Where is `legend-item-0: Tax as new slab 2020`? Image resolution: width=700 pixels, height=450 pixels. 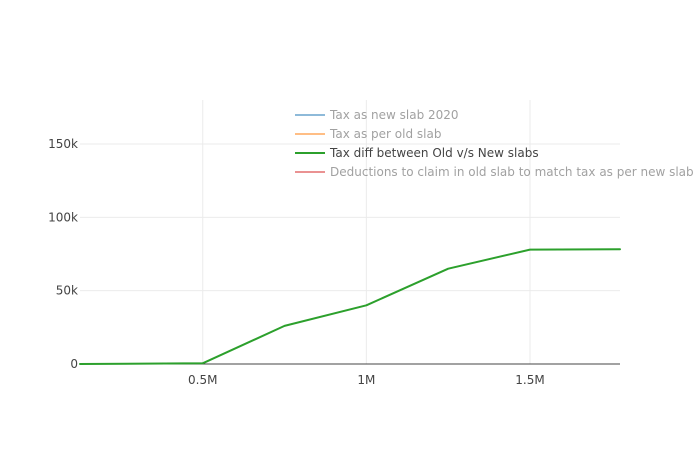
legend-item-0: Tax as new slab 2020 is located at coordinates (377, 115).